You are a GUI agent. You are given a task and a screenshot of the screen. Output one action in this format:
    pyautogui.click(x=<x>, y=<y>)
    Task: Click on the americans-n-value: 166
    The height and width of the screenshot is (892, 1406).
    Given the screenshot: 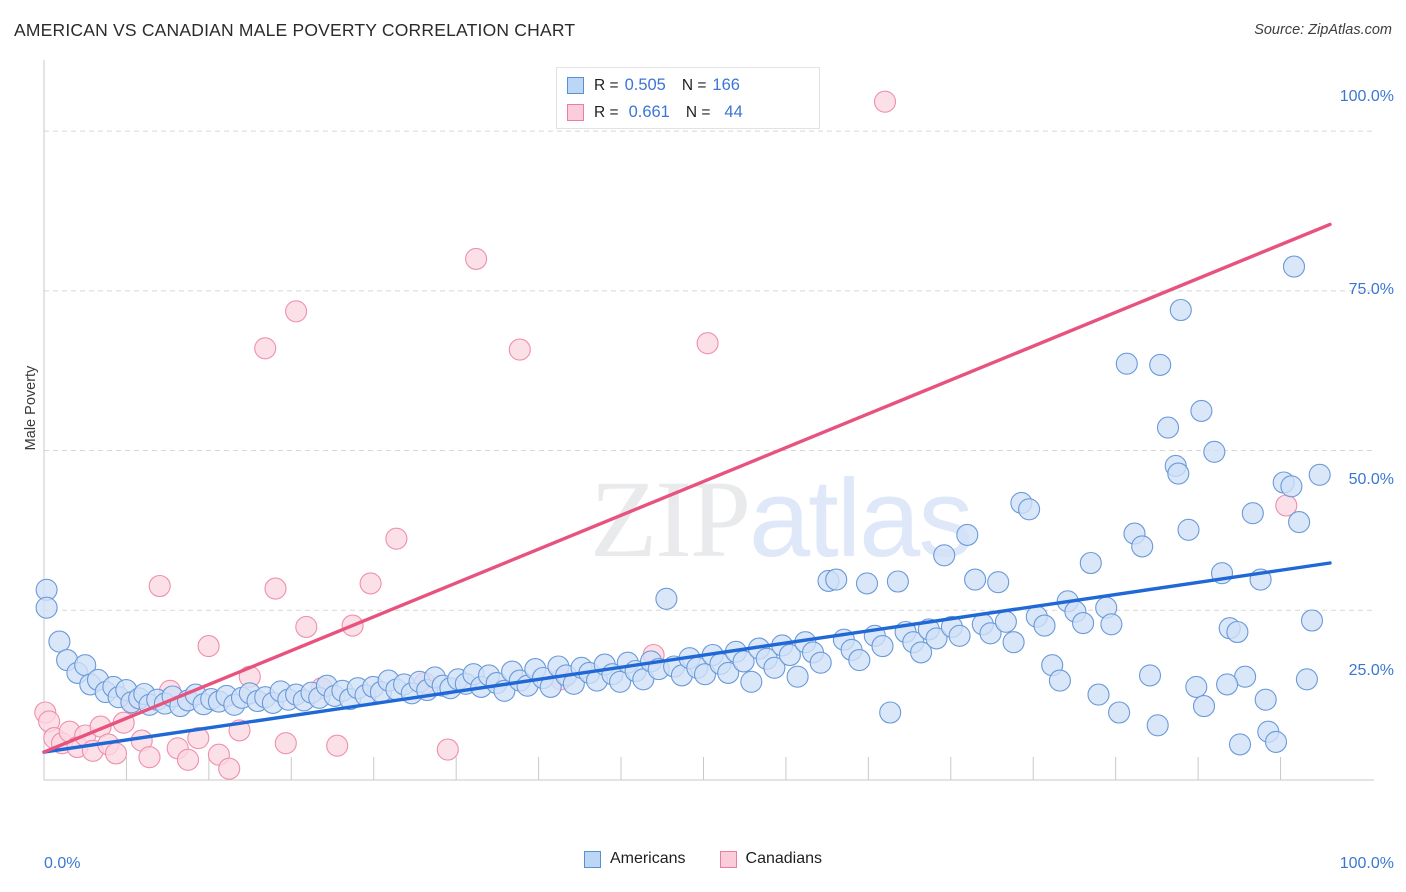 What is the action you would take?
    pyautogui.click(x=726, y=85)
    